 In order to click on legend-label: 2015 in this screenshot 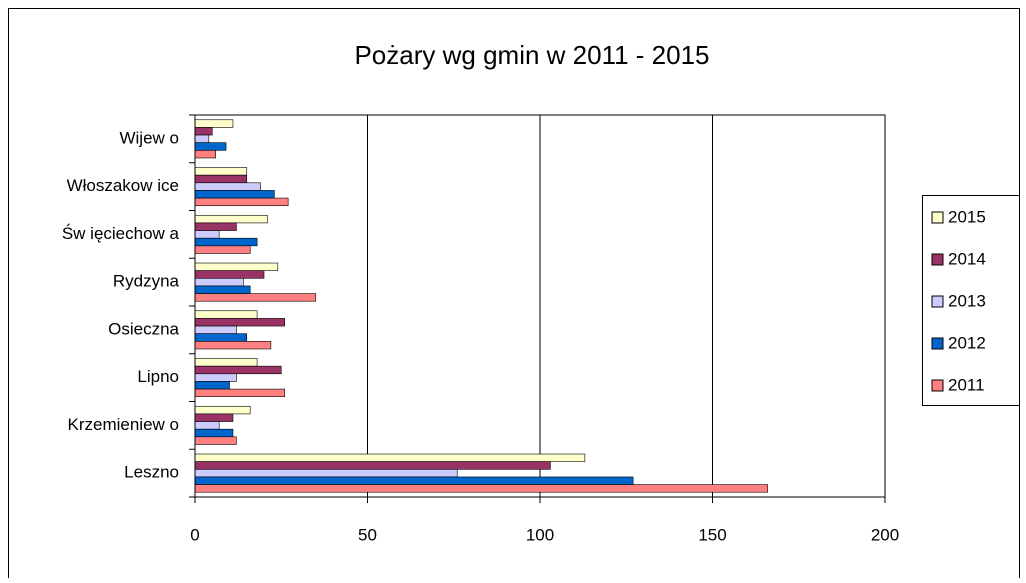, I will do `click(967, 216)`.